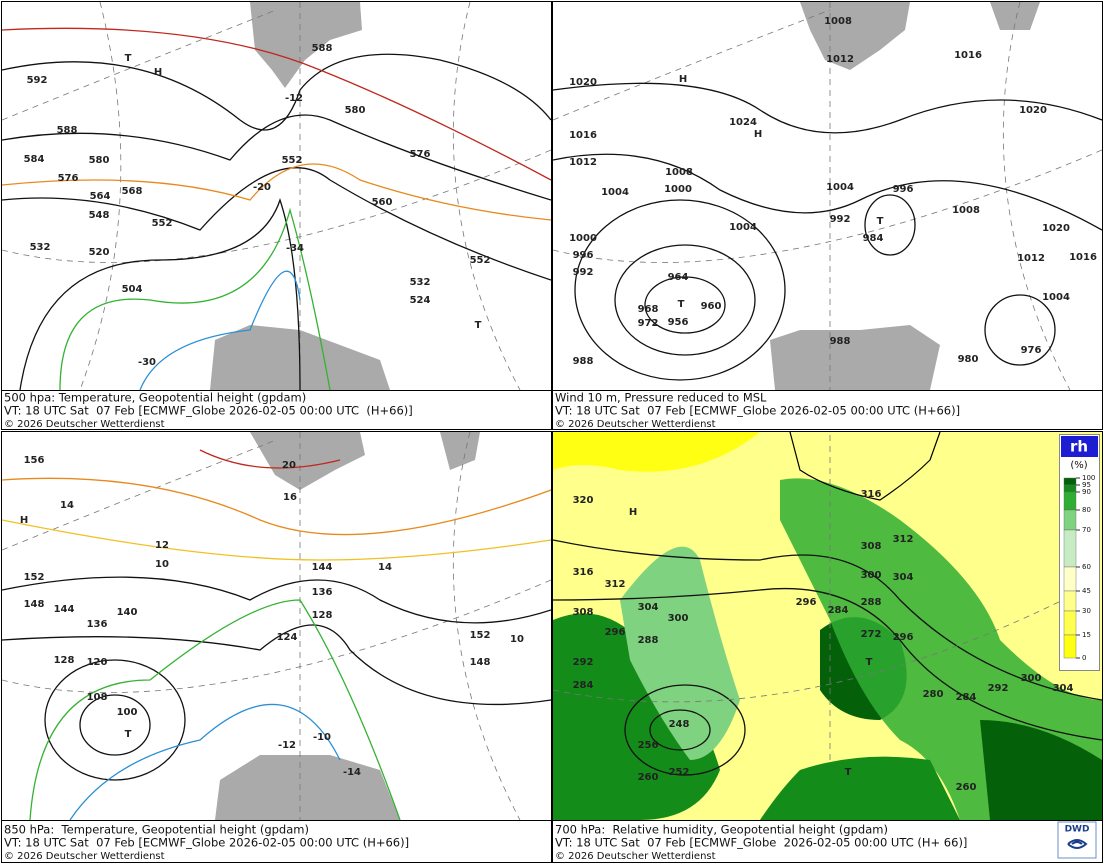 The image size is (1104, 864). I want to click on contour-label: 248, so click(679, 724).